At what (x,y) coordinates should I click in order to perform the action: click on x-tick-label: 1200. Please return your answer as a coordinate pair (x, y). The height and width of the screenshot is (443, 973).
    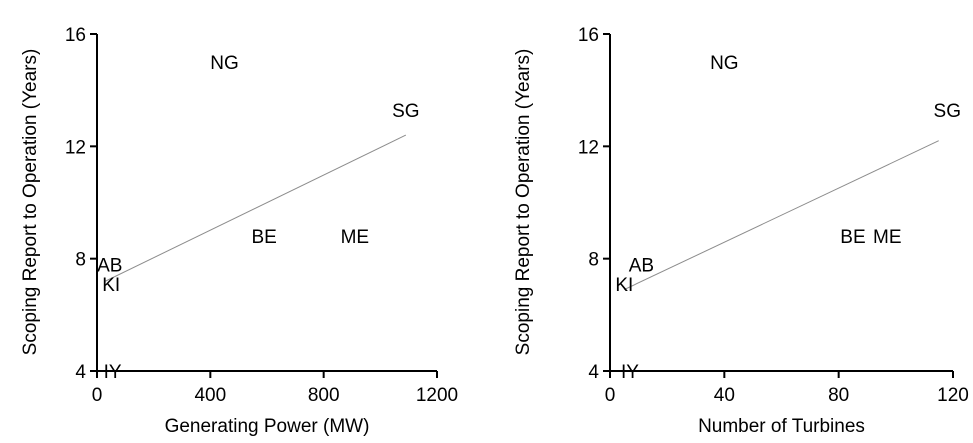
    Looking at the image, I should click on (437, 395).